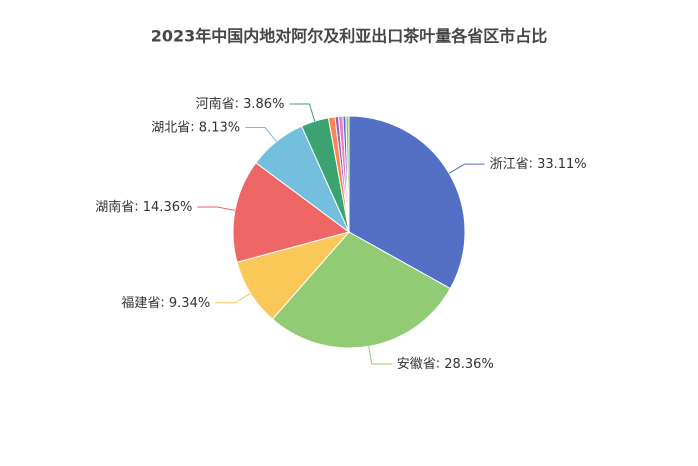 The width and height of the screenshot is (698, 466). Describe the element at coordinates (189, 302) in the screenshot. I see `slice-value: 9.34%` at that location.